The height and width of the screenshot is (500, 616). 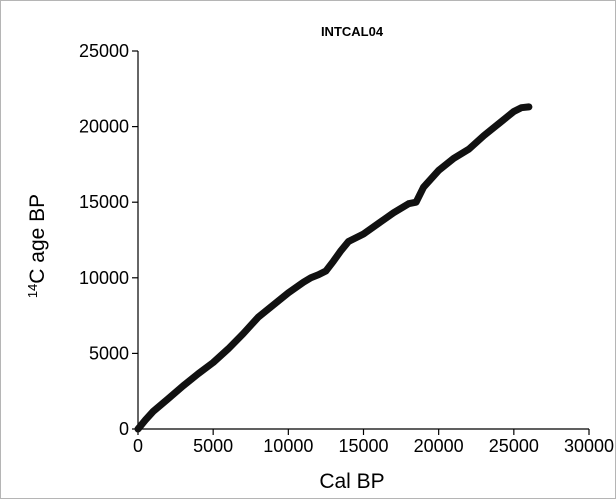 I want to click on x-tick-label: 20000, so click(x=439, y=446).